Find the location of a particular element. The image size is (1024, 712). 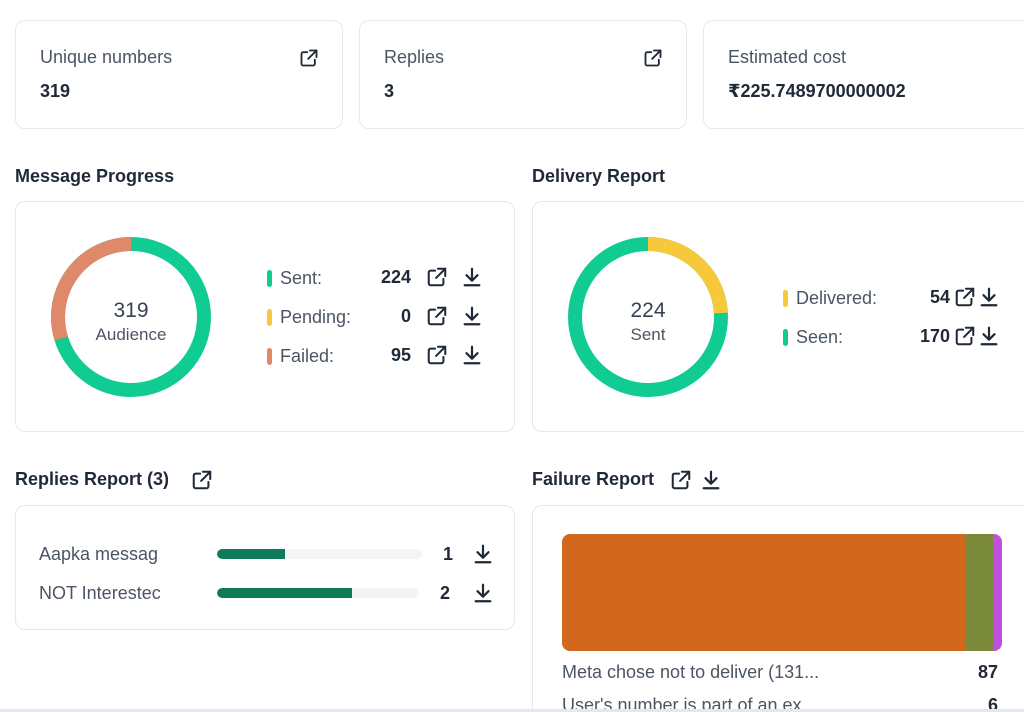

failure-stacked-bar is located at coordinates (782, 592).